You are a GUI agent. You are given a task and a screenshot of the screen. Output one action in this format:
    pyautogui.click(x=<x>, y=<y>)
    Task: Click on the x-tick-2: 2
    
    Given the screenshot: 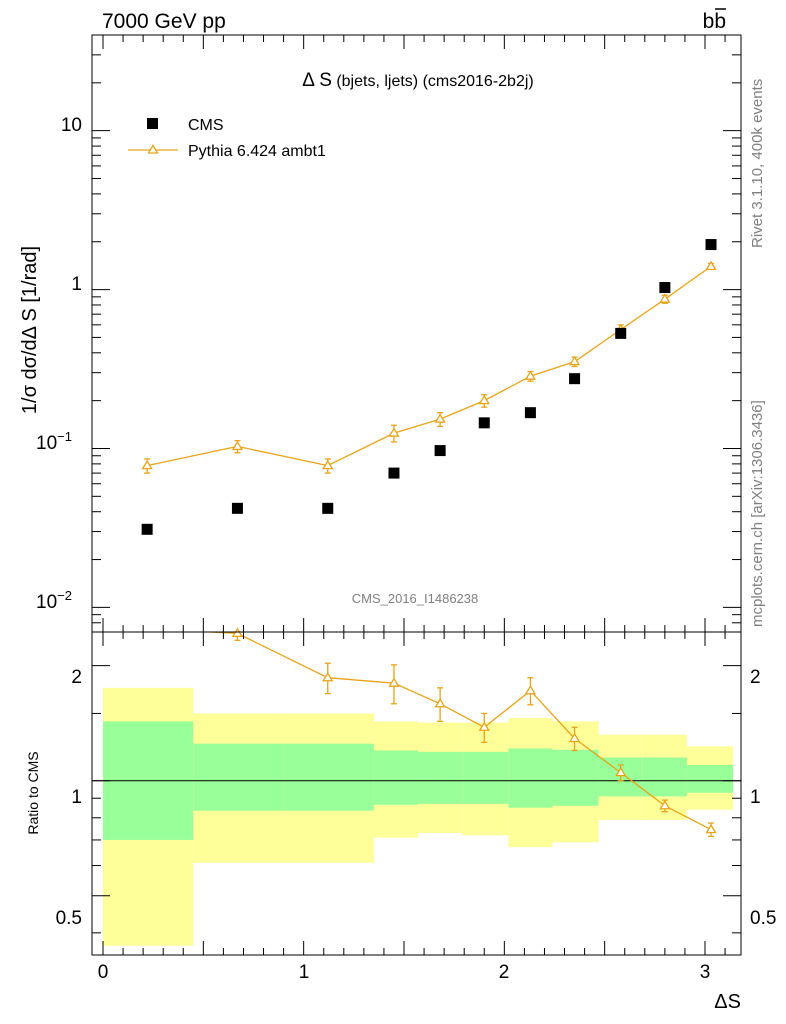 What is the action you would take?
    pyautogui.click(x=504, y=972)
    